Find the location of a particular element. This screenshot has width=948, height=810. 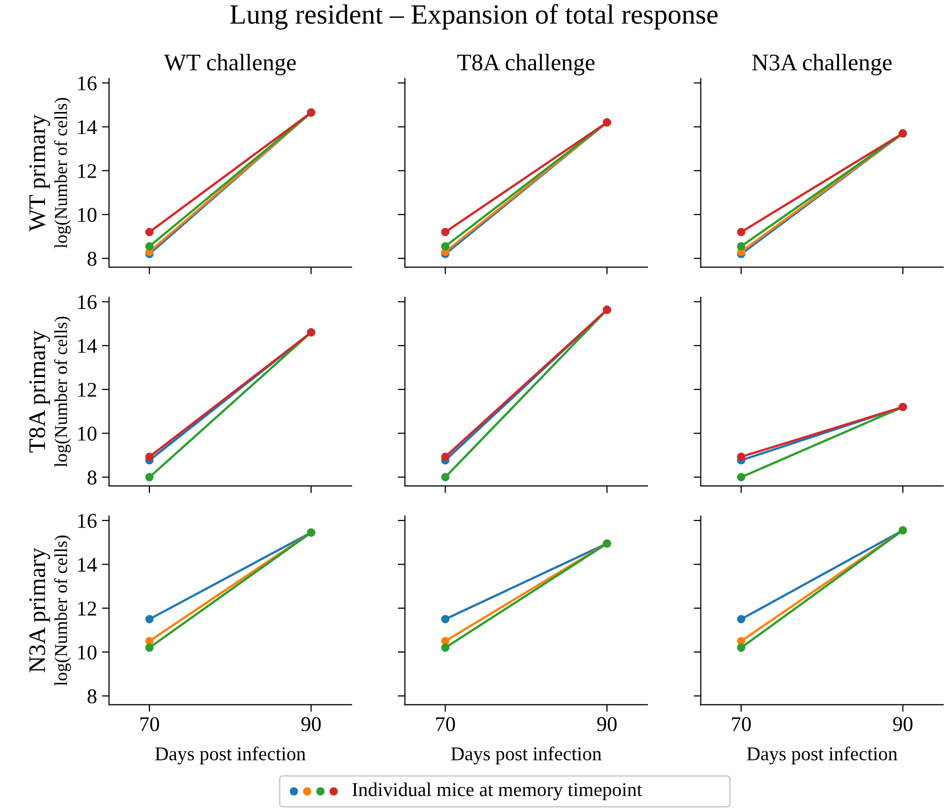

chart-title: WT challenge is located at coordinates (230, 65).